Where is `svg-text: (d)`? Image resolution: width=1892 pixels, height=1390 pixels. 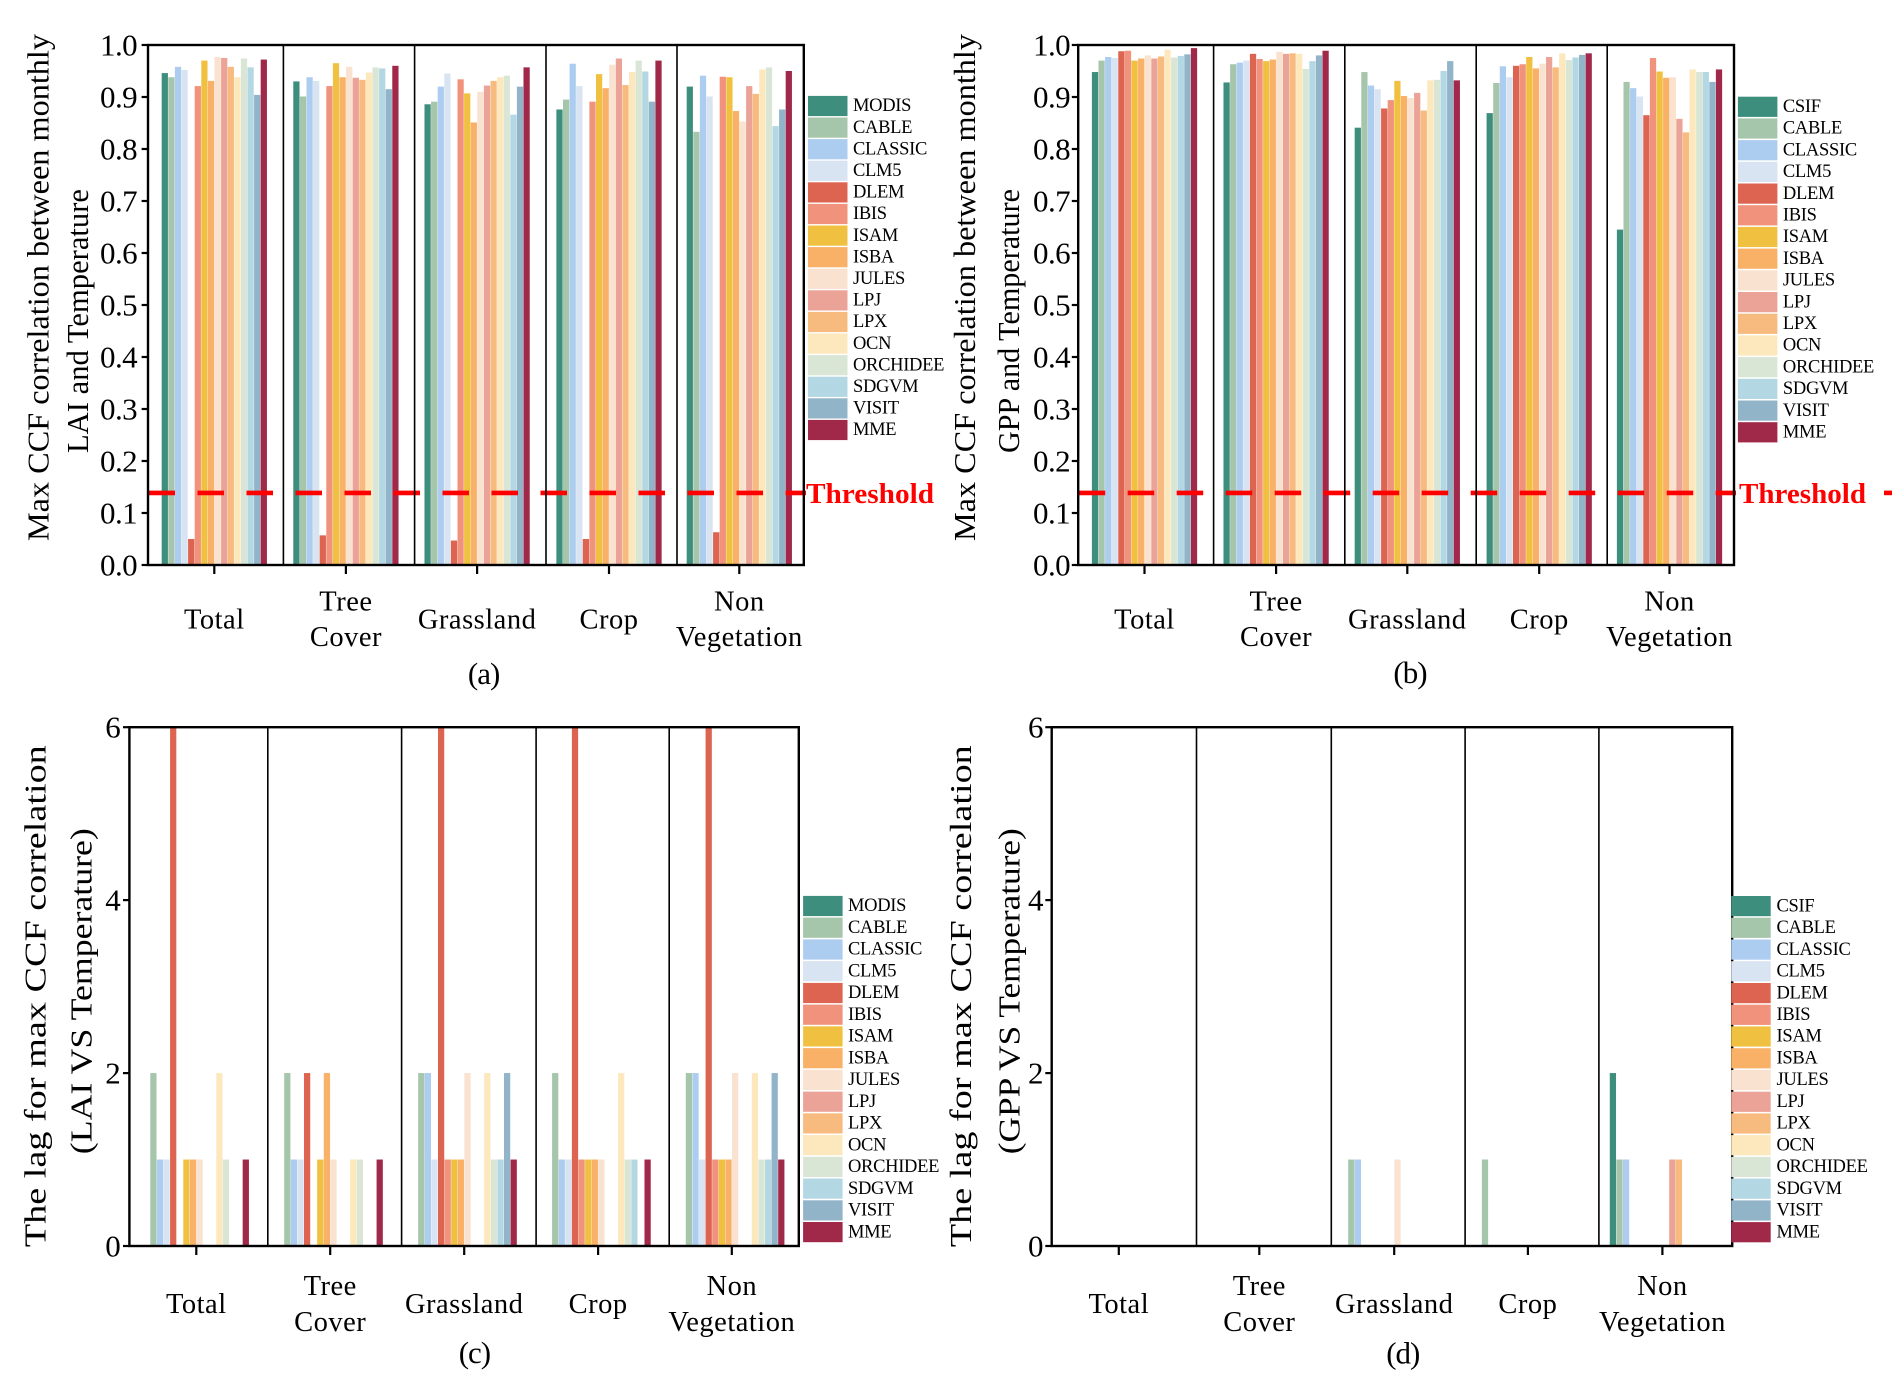
svg-text: (d) is located at coordinates (1402, 1352).